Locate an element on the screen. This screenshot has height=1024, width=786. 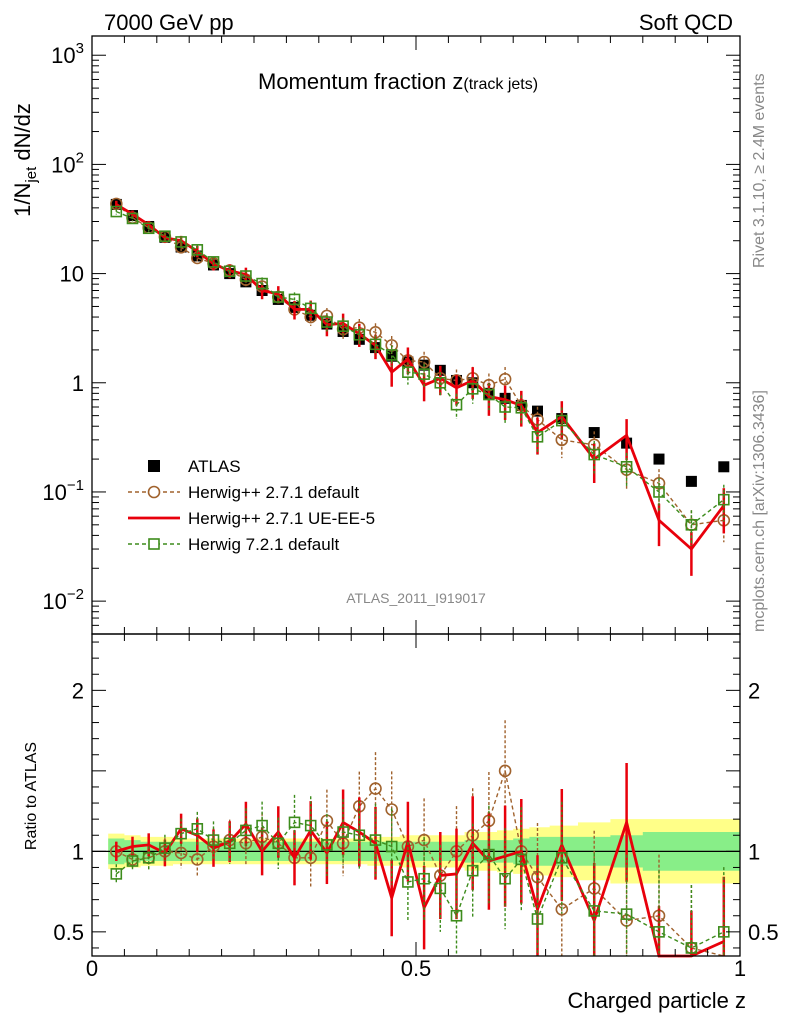
ratio-y-tick-label: 2 is located at coordinates (78, 690).